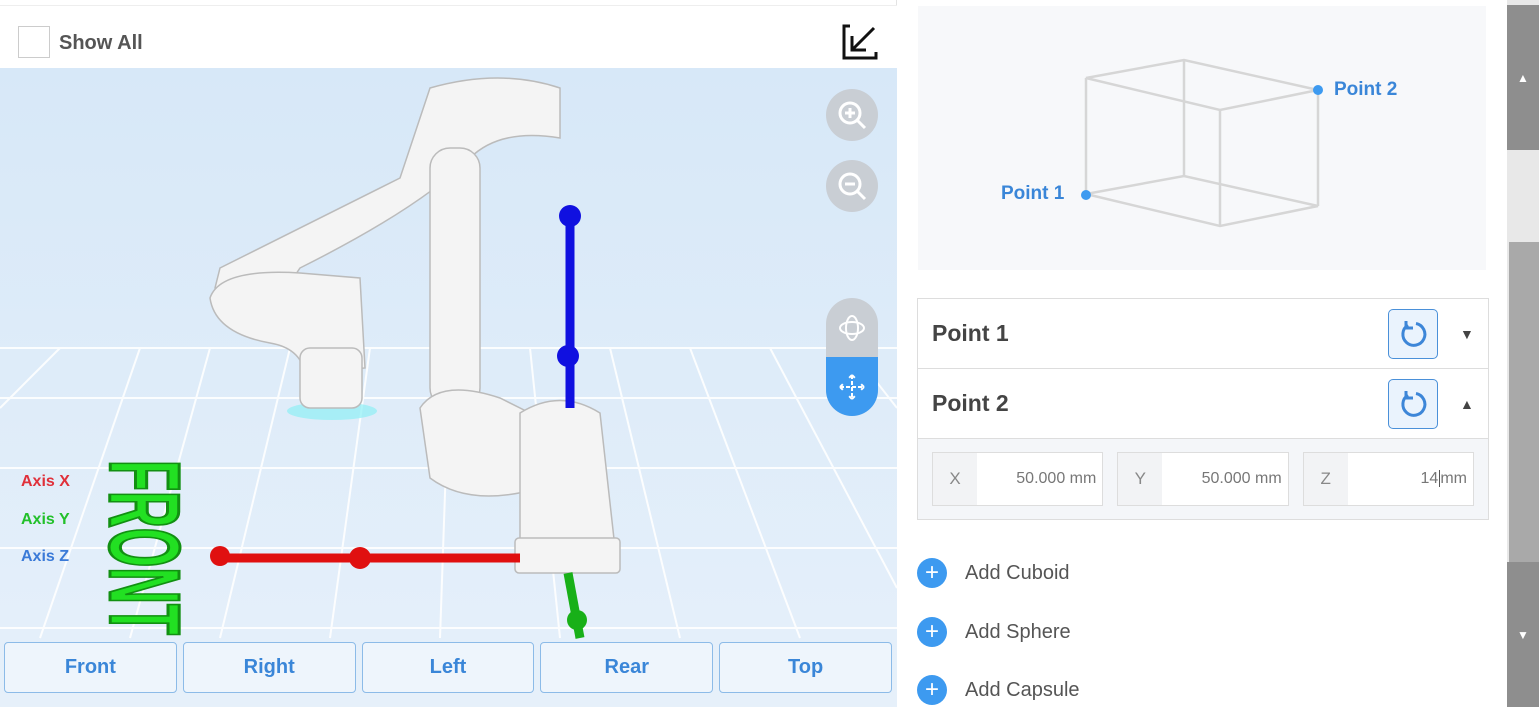  Describe the element at coordinates (1467, 333) in the screenshot. I see `chevron-down-icon: ▼` at that location.